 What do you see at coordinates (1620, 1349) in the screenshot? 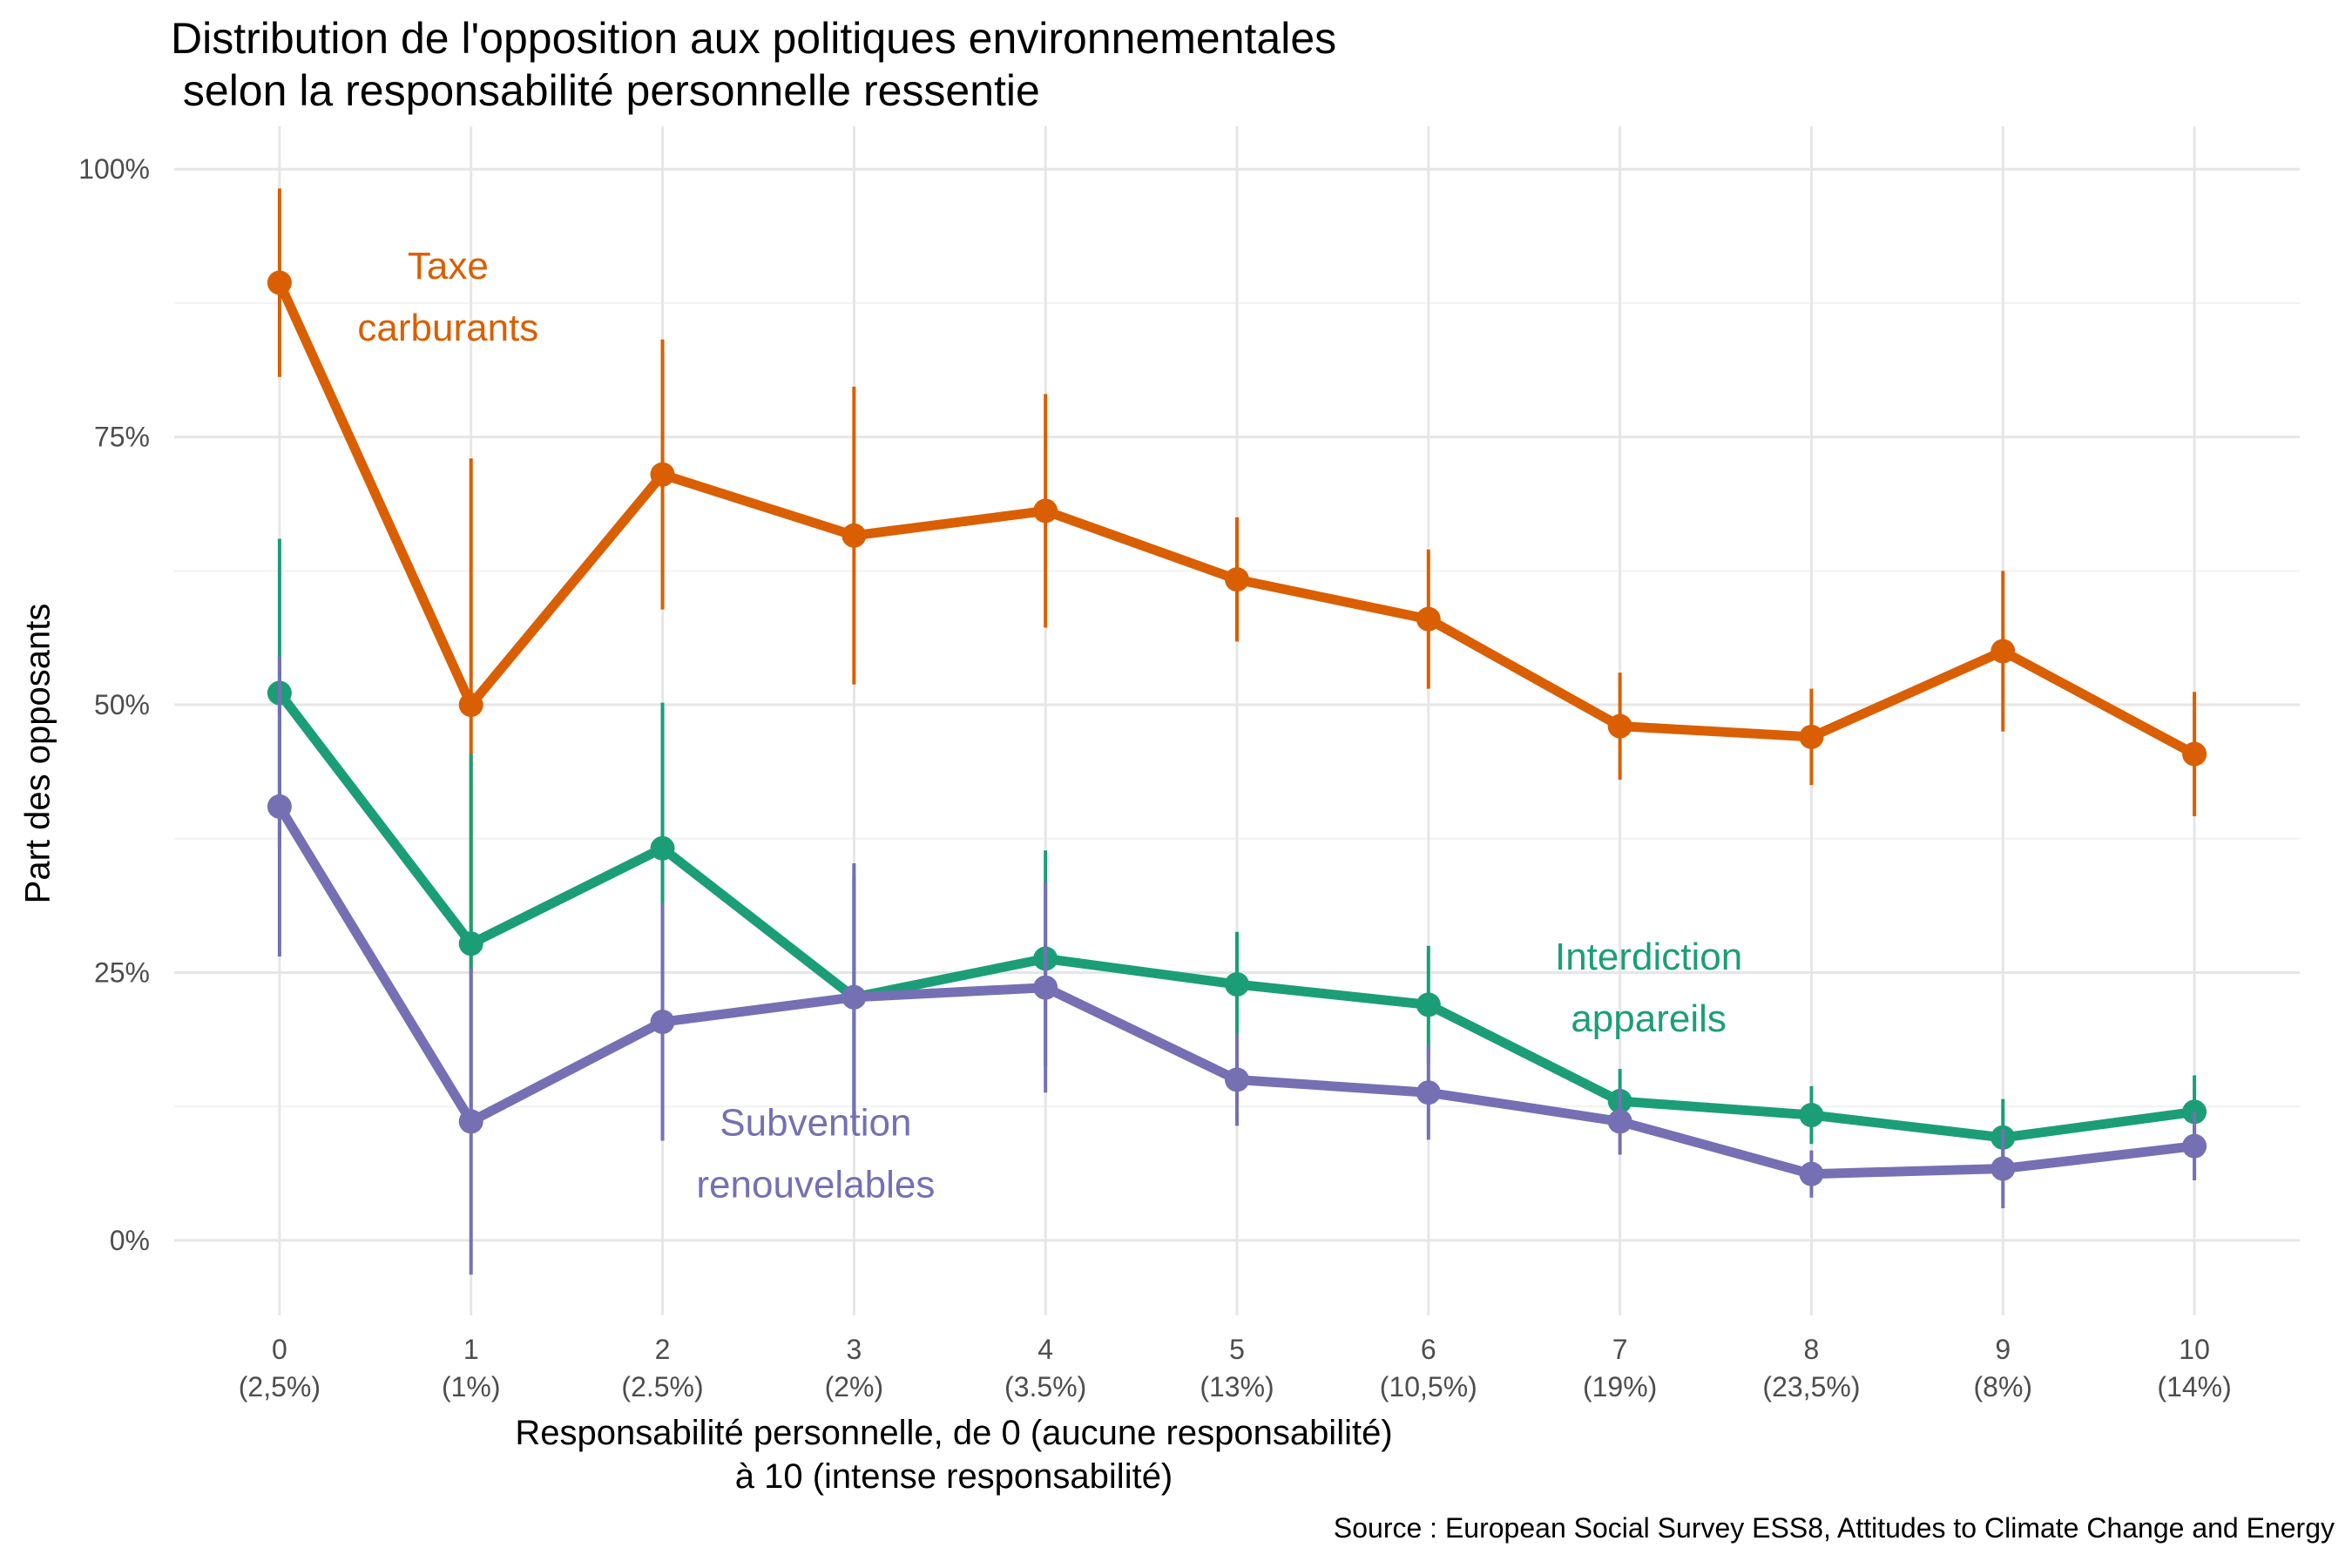
I see `x-tick-label: 7` at bounding box center [1620, 1349].